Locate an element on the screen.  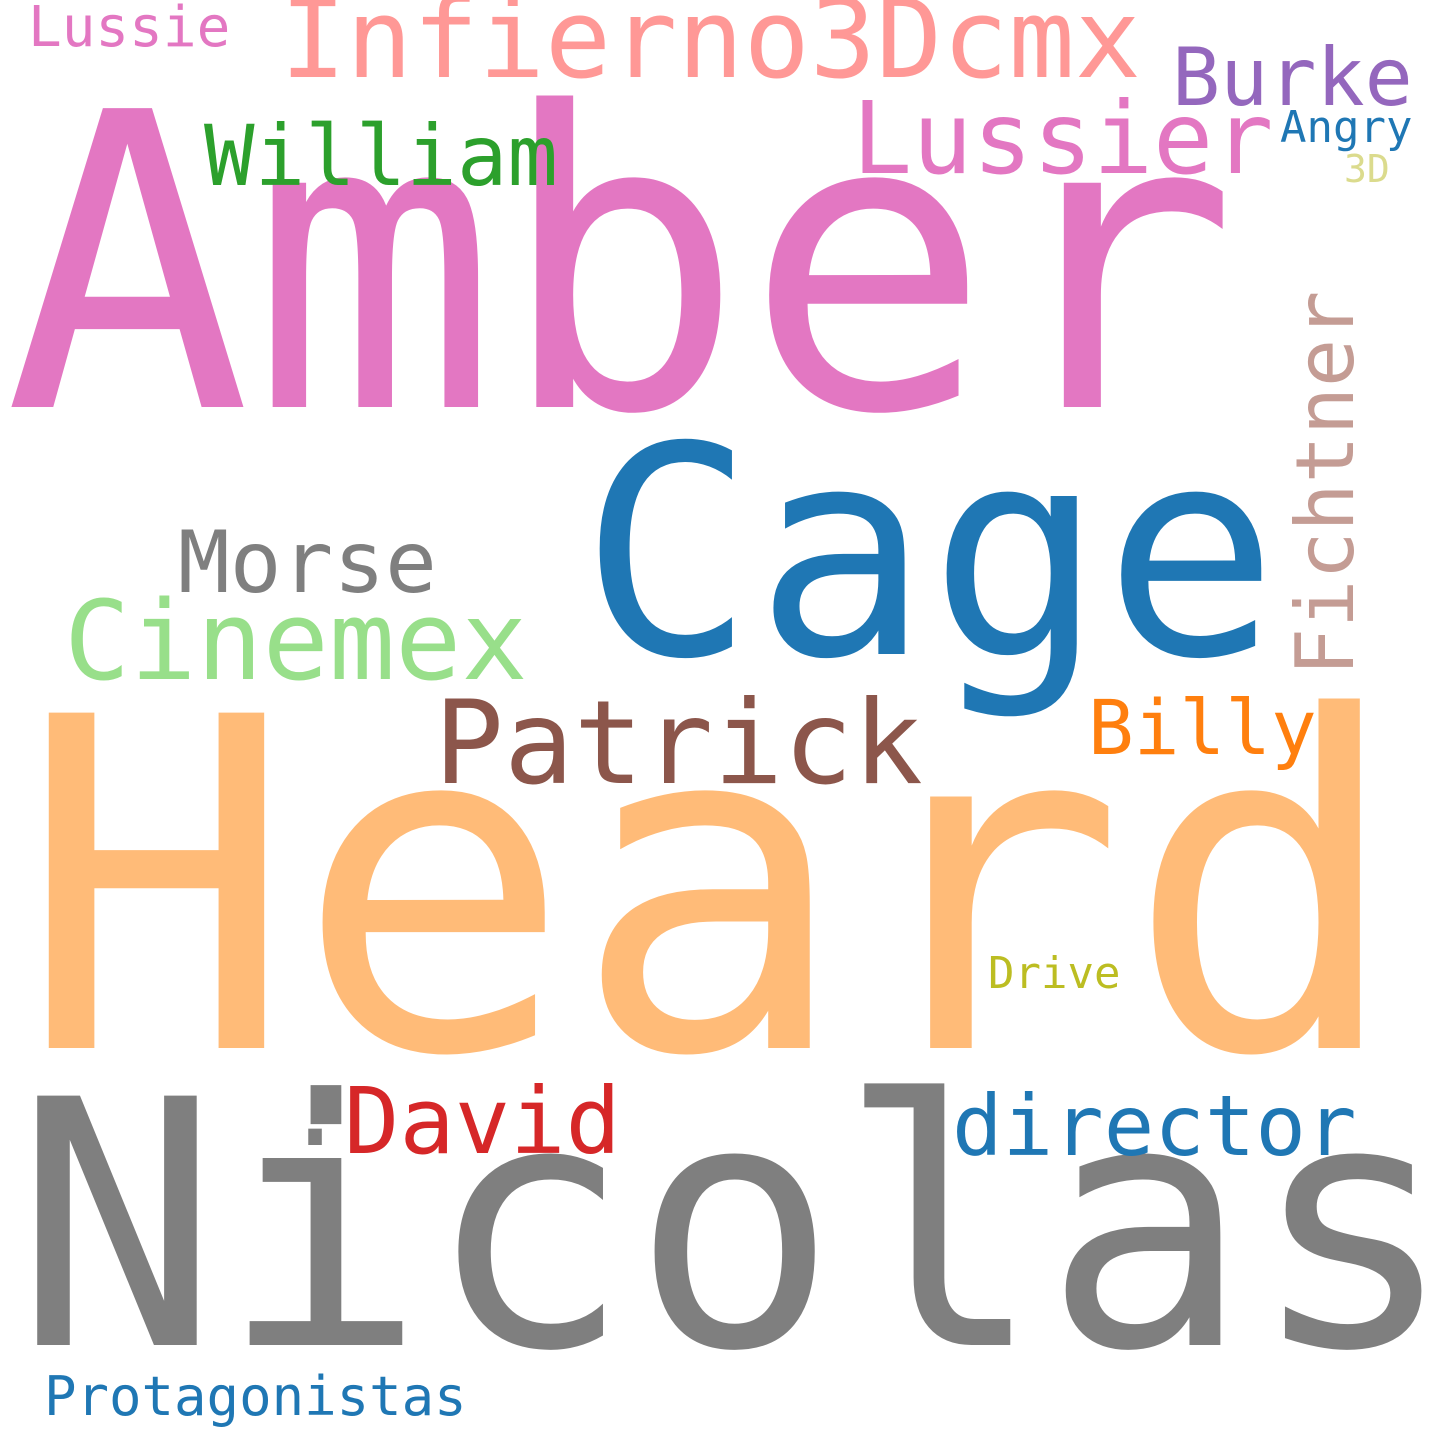
word-infierno3dcmx: Infierno3Dcmx is located at coordinates (710, 51).